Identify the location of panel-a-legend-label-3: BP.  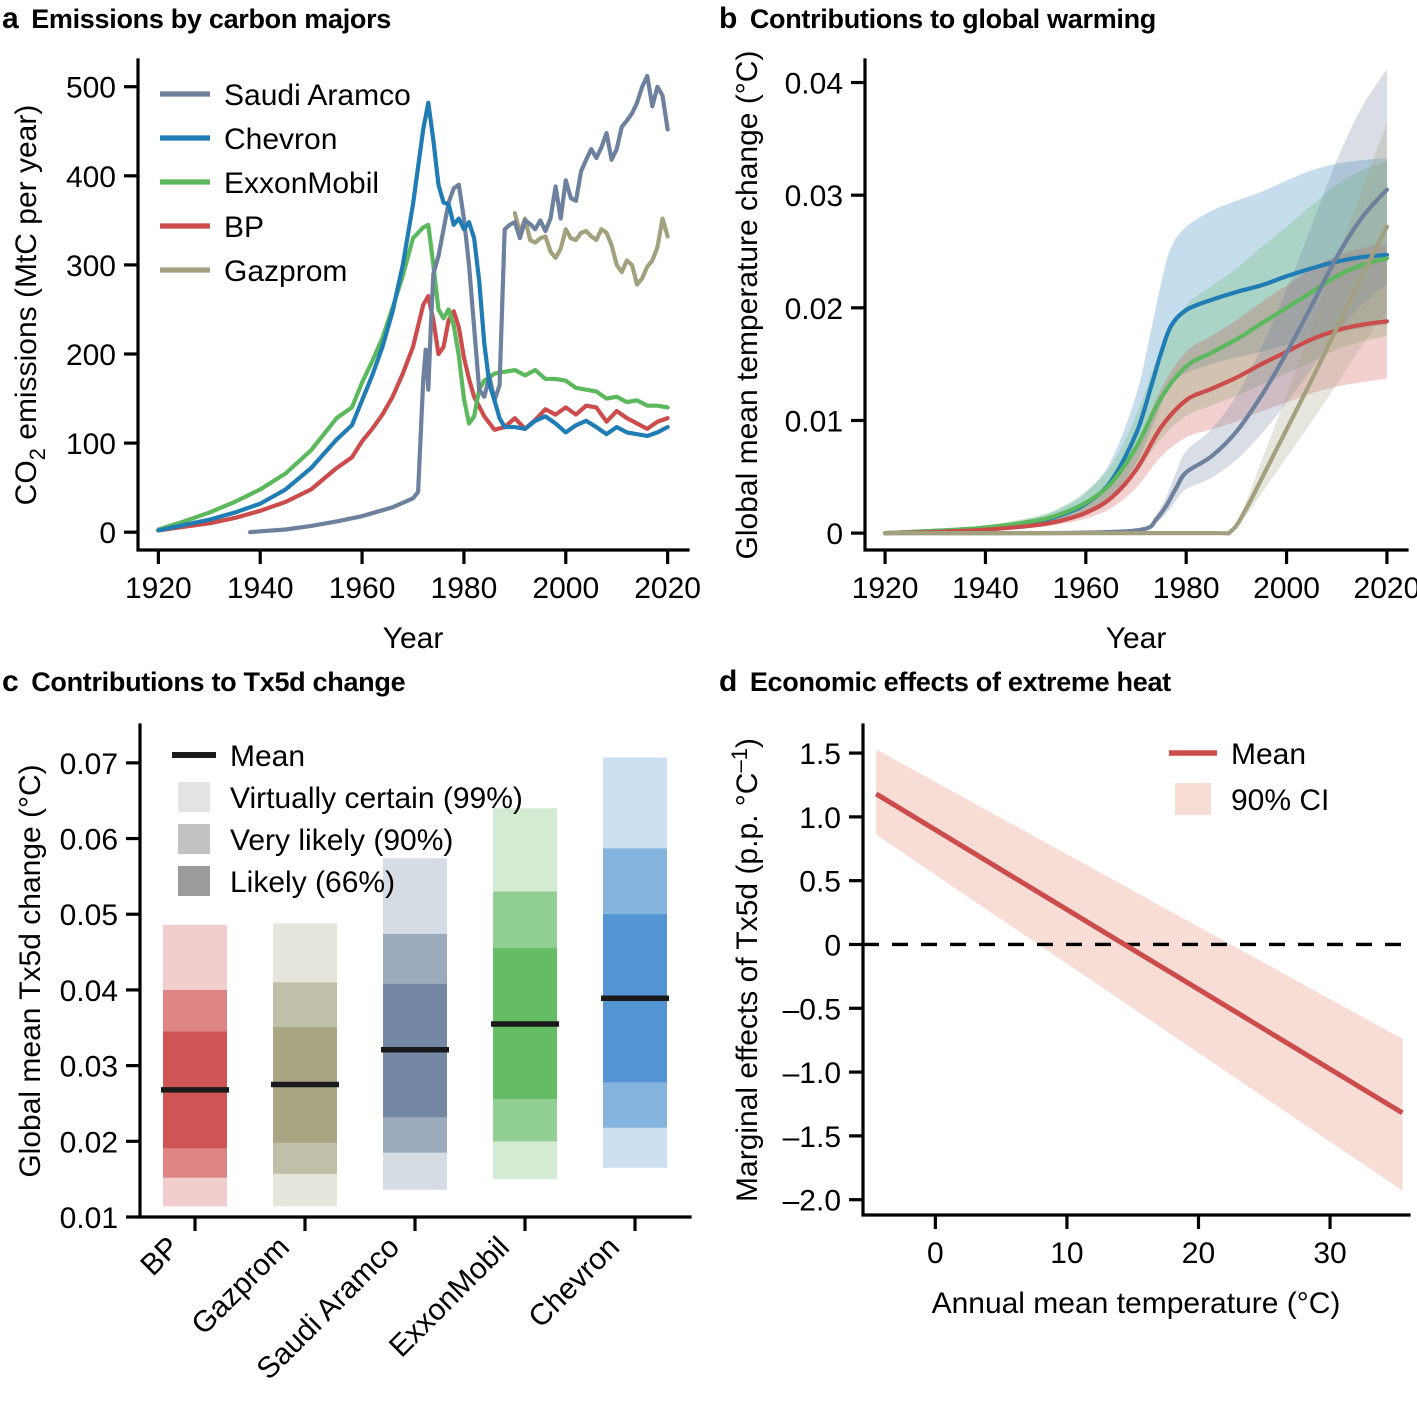
(244, 227).